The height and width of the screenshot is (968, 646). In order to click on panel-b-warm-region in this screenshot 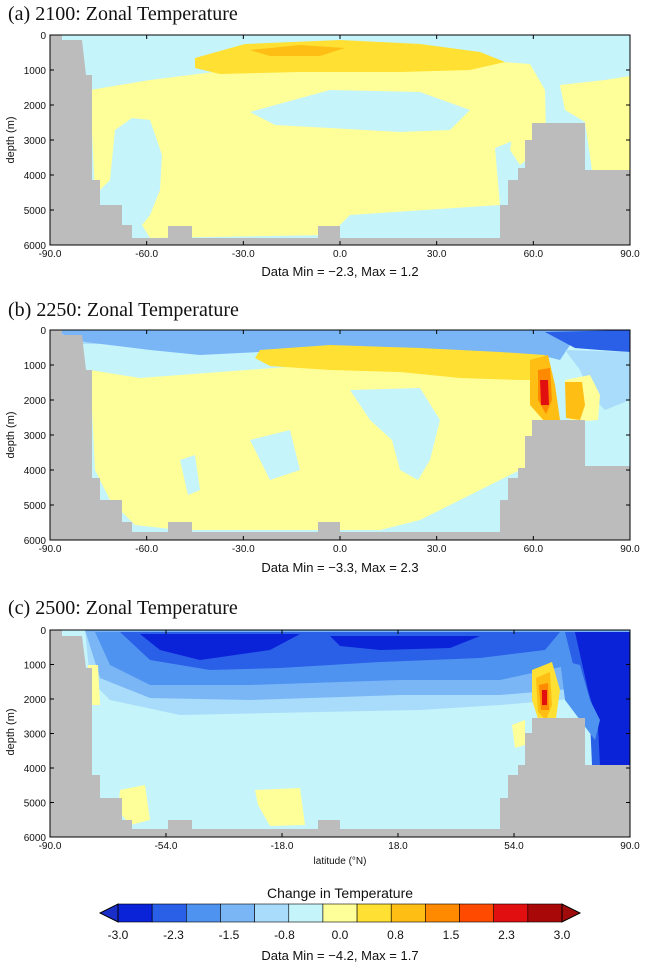, I will do `click(322, 447)`.